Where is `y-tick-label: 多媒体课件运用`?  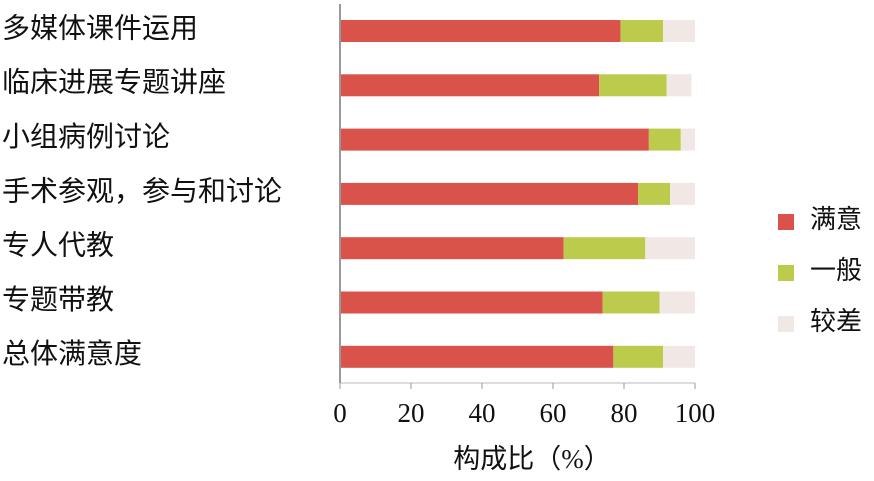 y-tick-label: 多媒体课件运用 is located at coordinates (100, 28).